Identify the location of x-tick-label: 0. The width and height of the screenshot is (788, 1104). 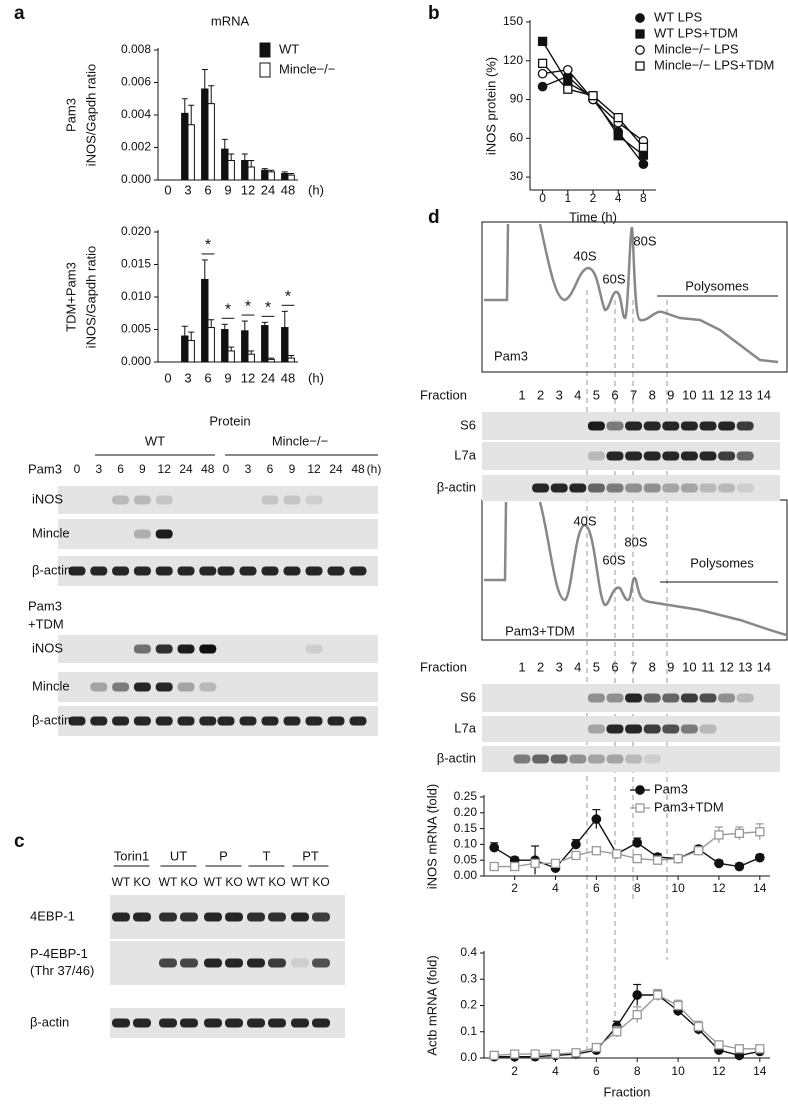
(167, 189).